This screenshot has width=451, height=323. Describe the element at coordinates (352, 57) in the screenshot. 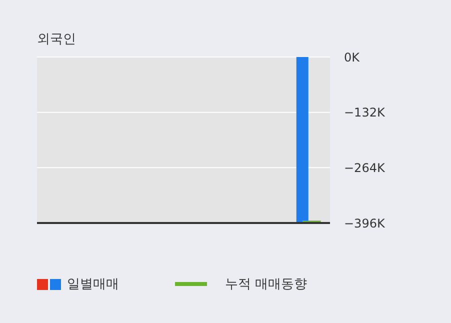

I see `y-tick-label: 0K` at that location.